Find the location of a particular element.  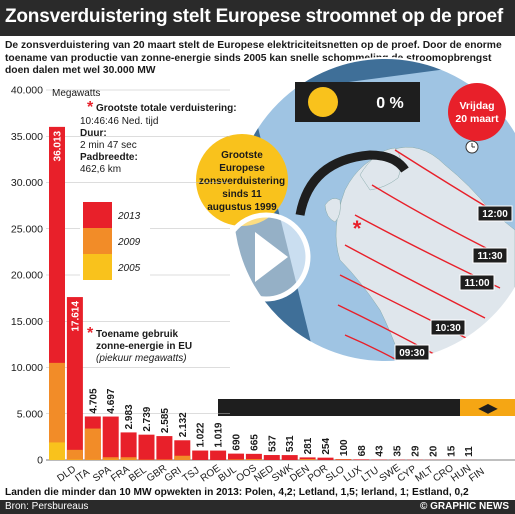

bar-2005-dld is located at coordinates (57, 451).